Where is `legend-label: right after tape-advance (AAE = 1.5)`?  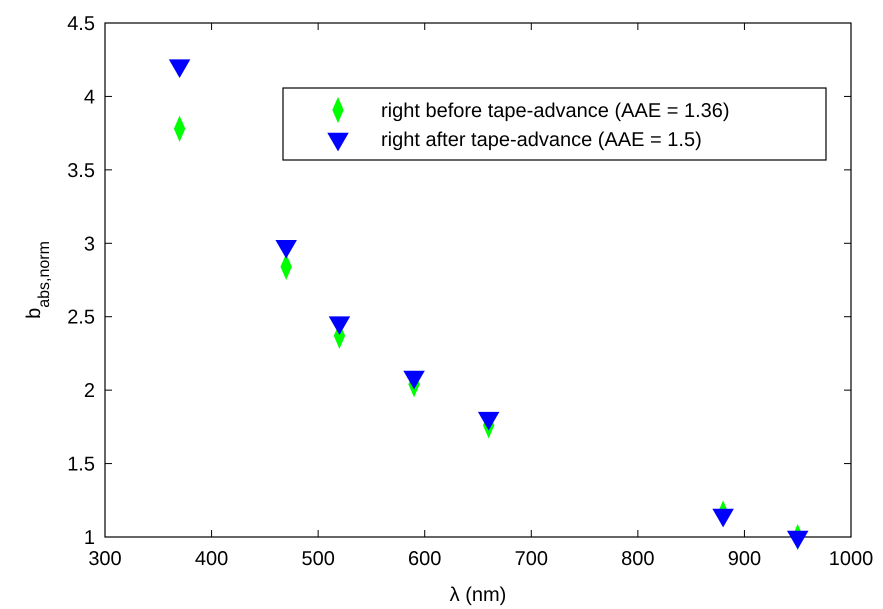
legend-label: right after tape-advance (AAE = 1.5) is located at coordinates (541, 140).